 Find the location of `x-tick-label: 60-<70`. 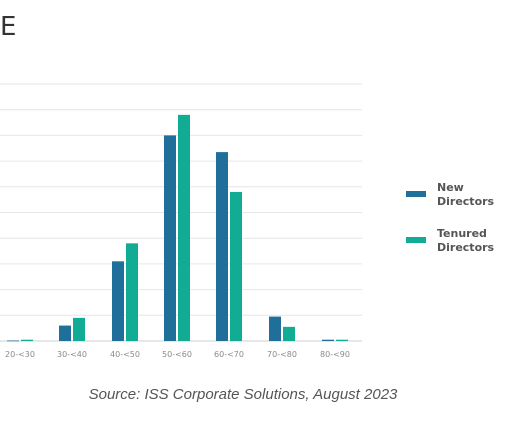

x-tick-label: 60-<70 is located at coordinates (229, 354).